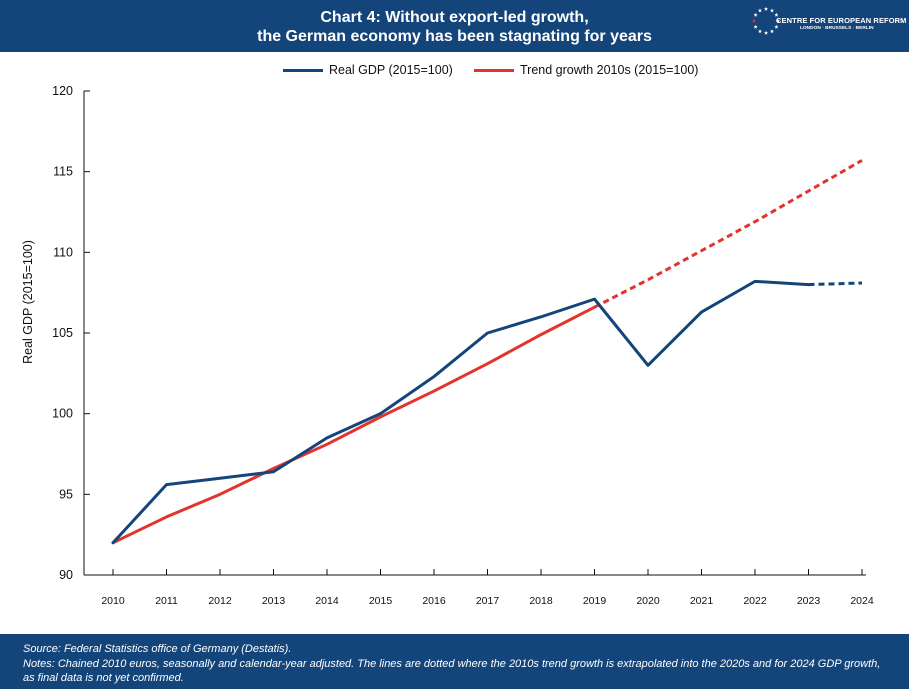  Describe the element at coordinates (103, 678) in the screenshot. I see `notes-line-2: as final data is not yet confirmed.` at that location.